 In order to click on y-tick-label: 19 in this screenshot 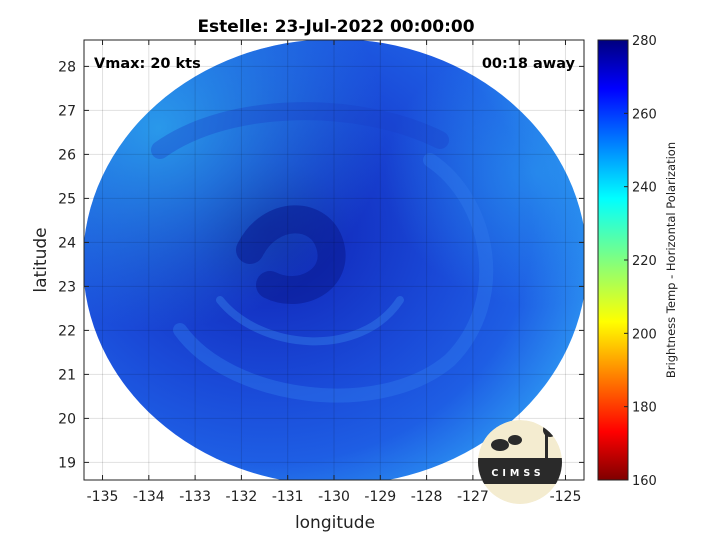, I will do `click(67, 463)`.